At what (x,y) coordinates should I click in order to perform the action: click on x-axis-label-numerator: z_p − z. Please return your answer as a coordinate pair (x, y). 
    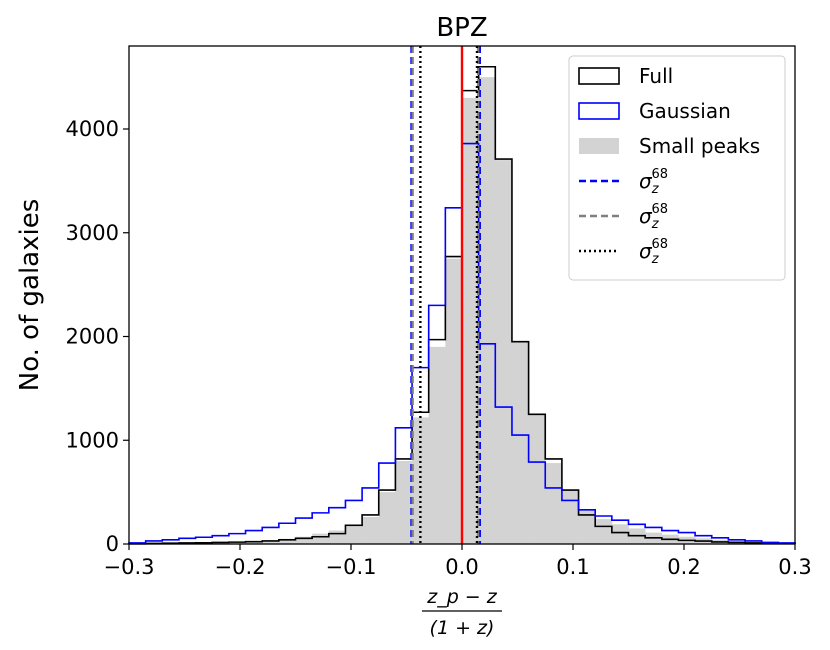
    Looking at the image, I should click on (462, 597).